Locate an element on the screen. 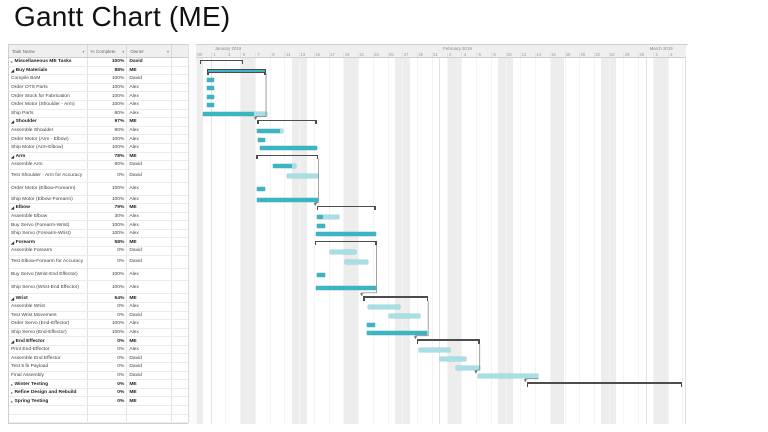 The width and height of the screenshot is (768, 432). task-name-cell: Buy Servo (Forearm-Wrist) is located at coordinates (48, 225).